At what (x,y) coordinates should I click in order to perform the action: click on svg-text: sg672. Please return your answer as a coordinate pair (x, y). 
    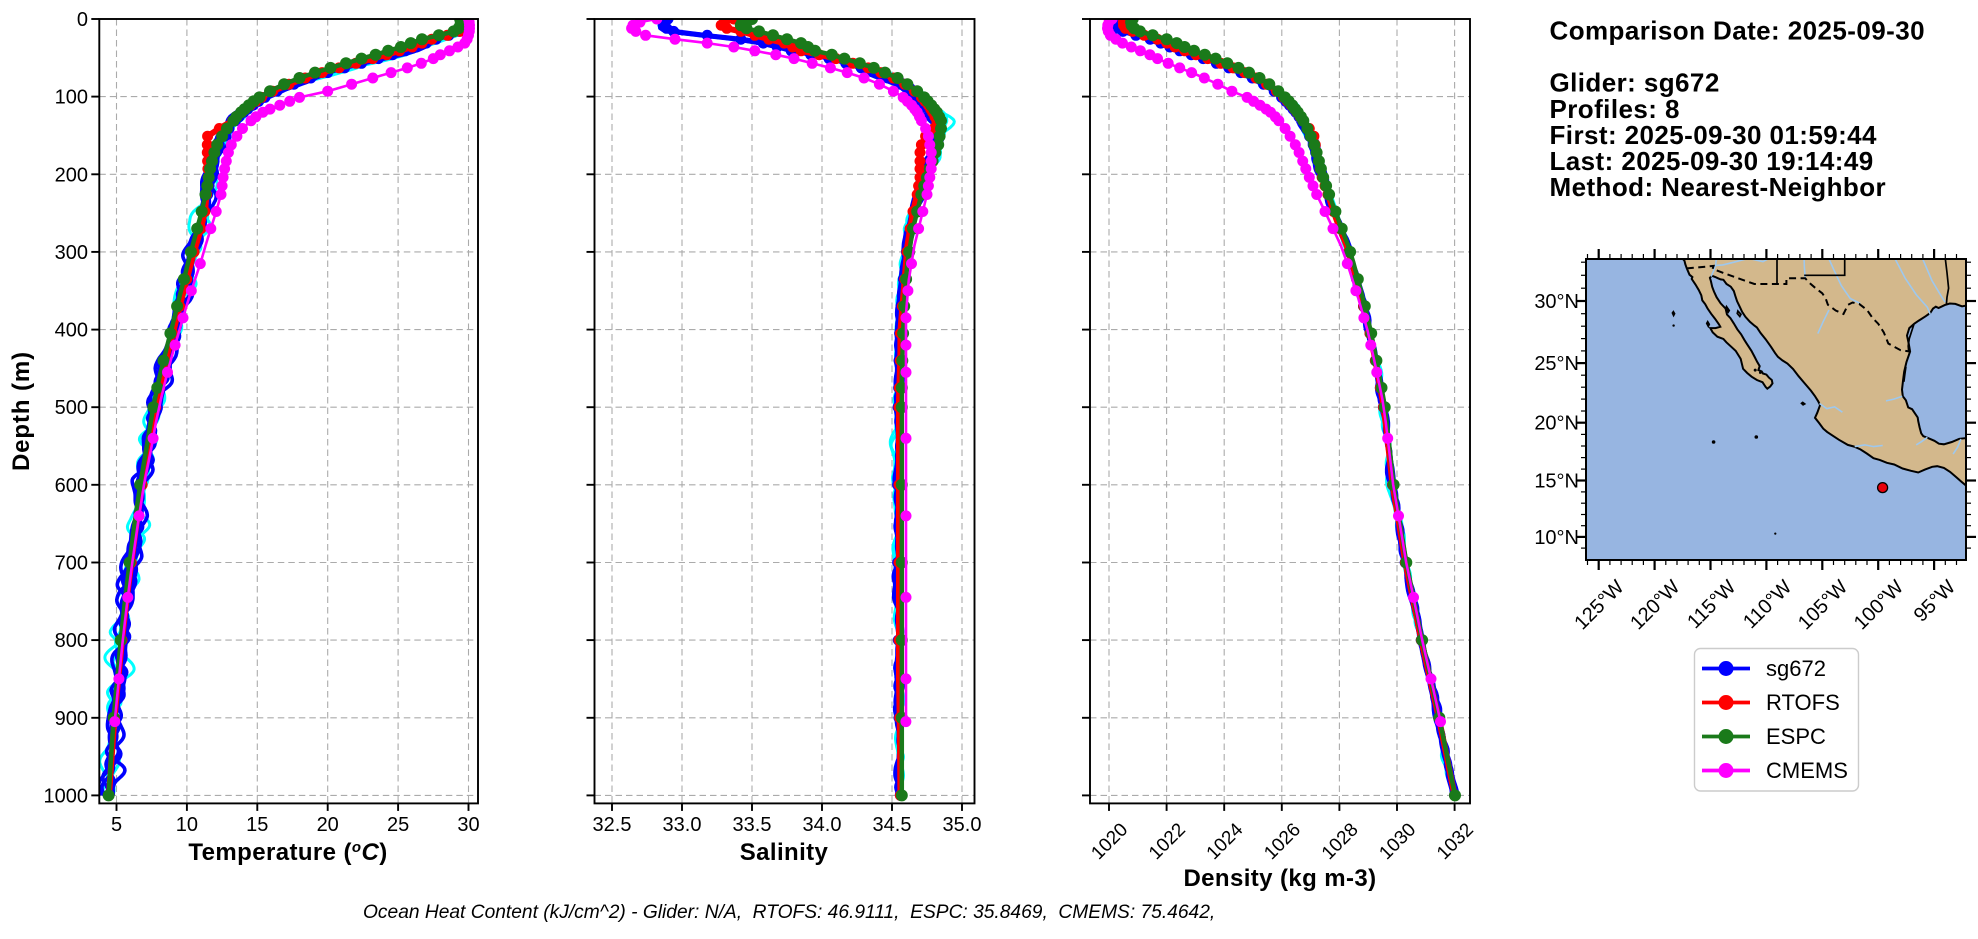
    Looking at the image, I should click on (1796, 668).